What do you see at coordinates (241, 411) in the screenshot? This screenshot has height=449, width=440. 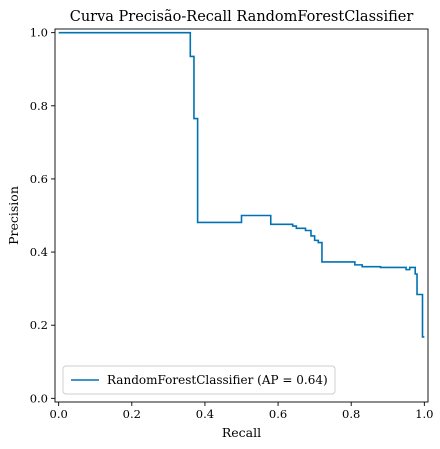 I see `x-axis-ticks: 0.0 0.2 0.4 0.6 0.8 1.0` at bounding box center [241, 411].